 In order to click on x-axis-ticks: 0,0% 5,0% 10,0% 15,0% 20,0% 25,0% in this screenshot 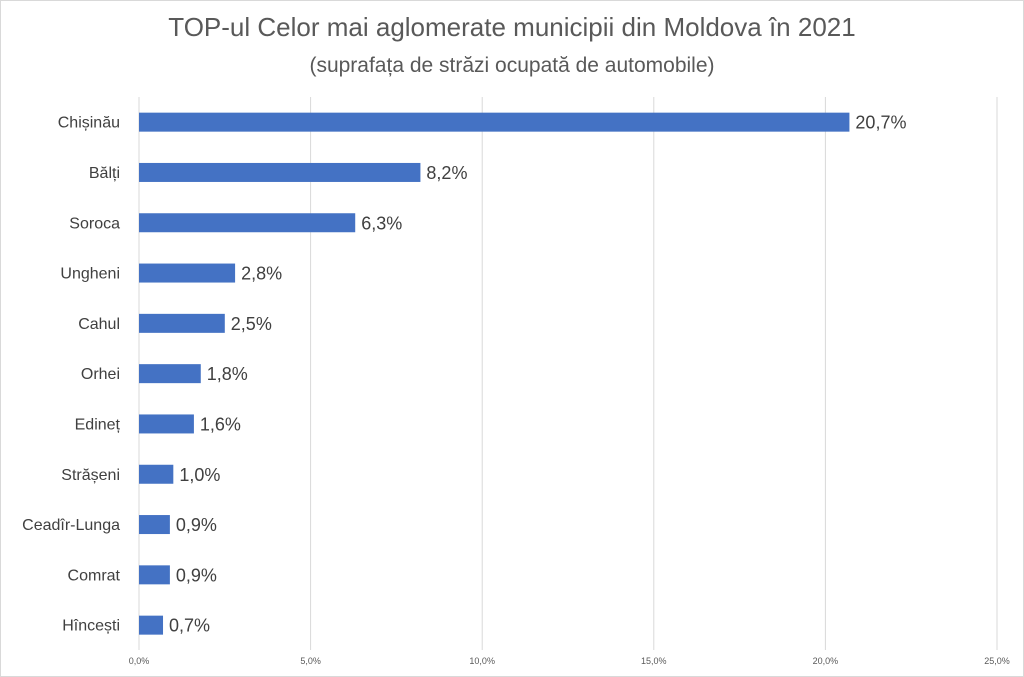, I will do `click(569, 661)`.